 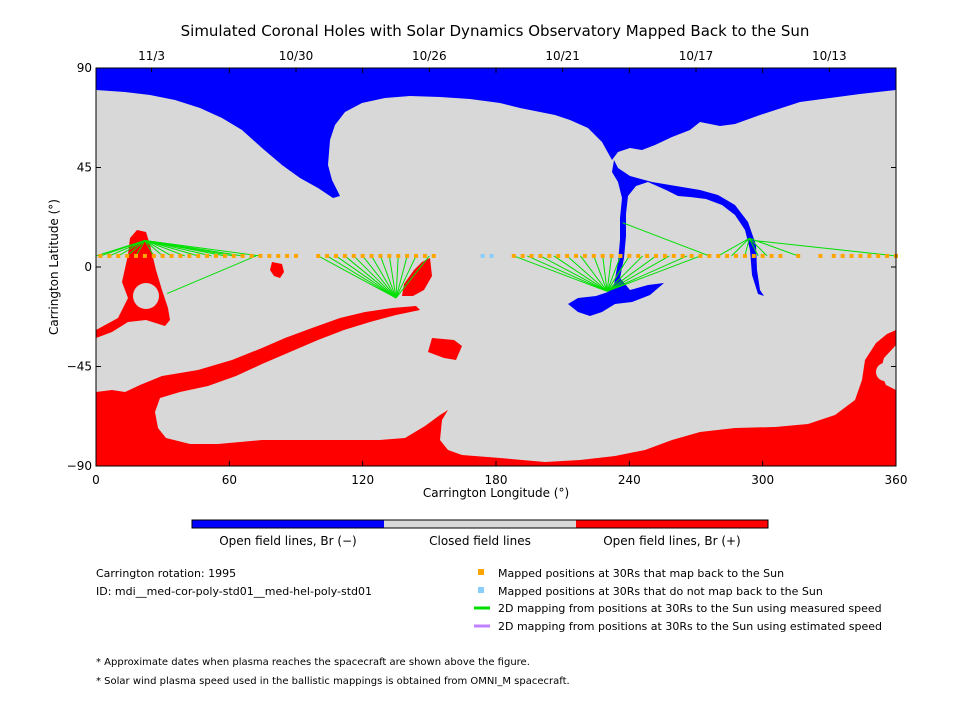 I want to click on y-tick-label: 45, so click(x=84, y=168).